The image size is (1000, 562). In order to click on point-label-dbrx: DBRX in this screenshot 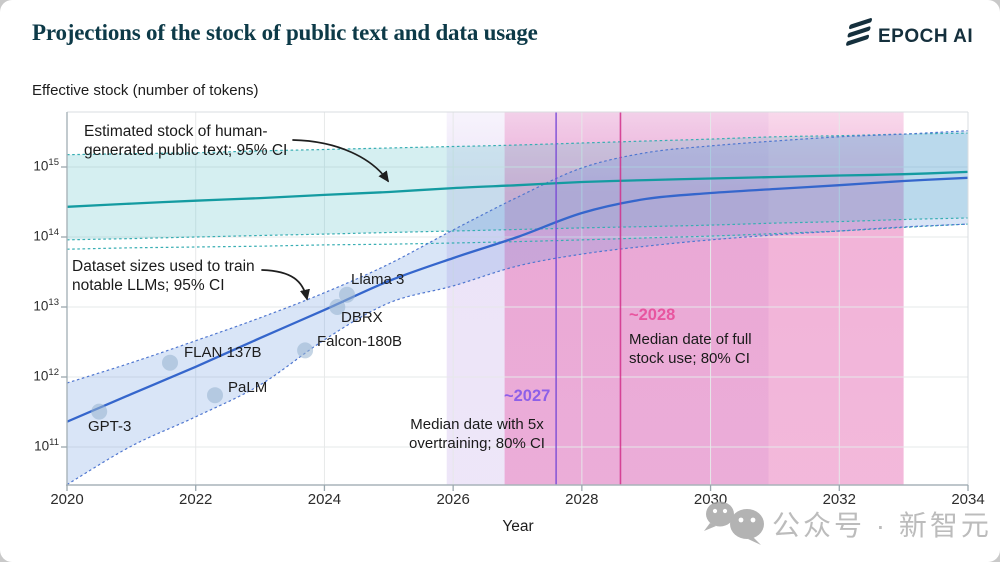, I will do `click(362, 317)`.